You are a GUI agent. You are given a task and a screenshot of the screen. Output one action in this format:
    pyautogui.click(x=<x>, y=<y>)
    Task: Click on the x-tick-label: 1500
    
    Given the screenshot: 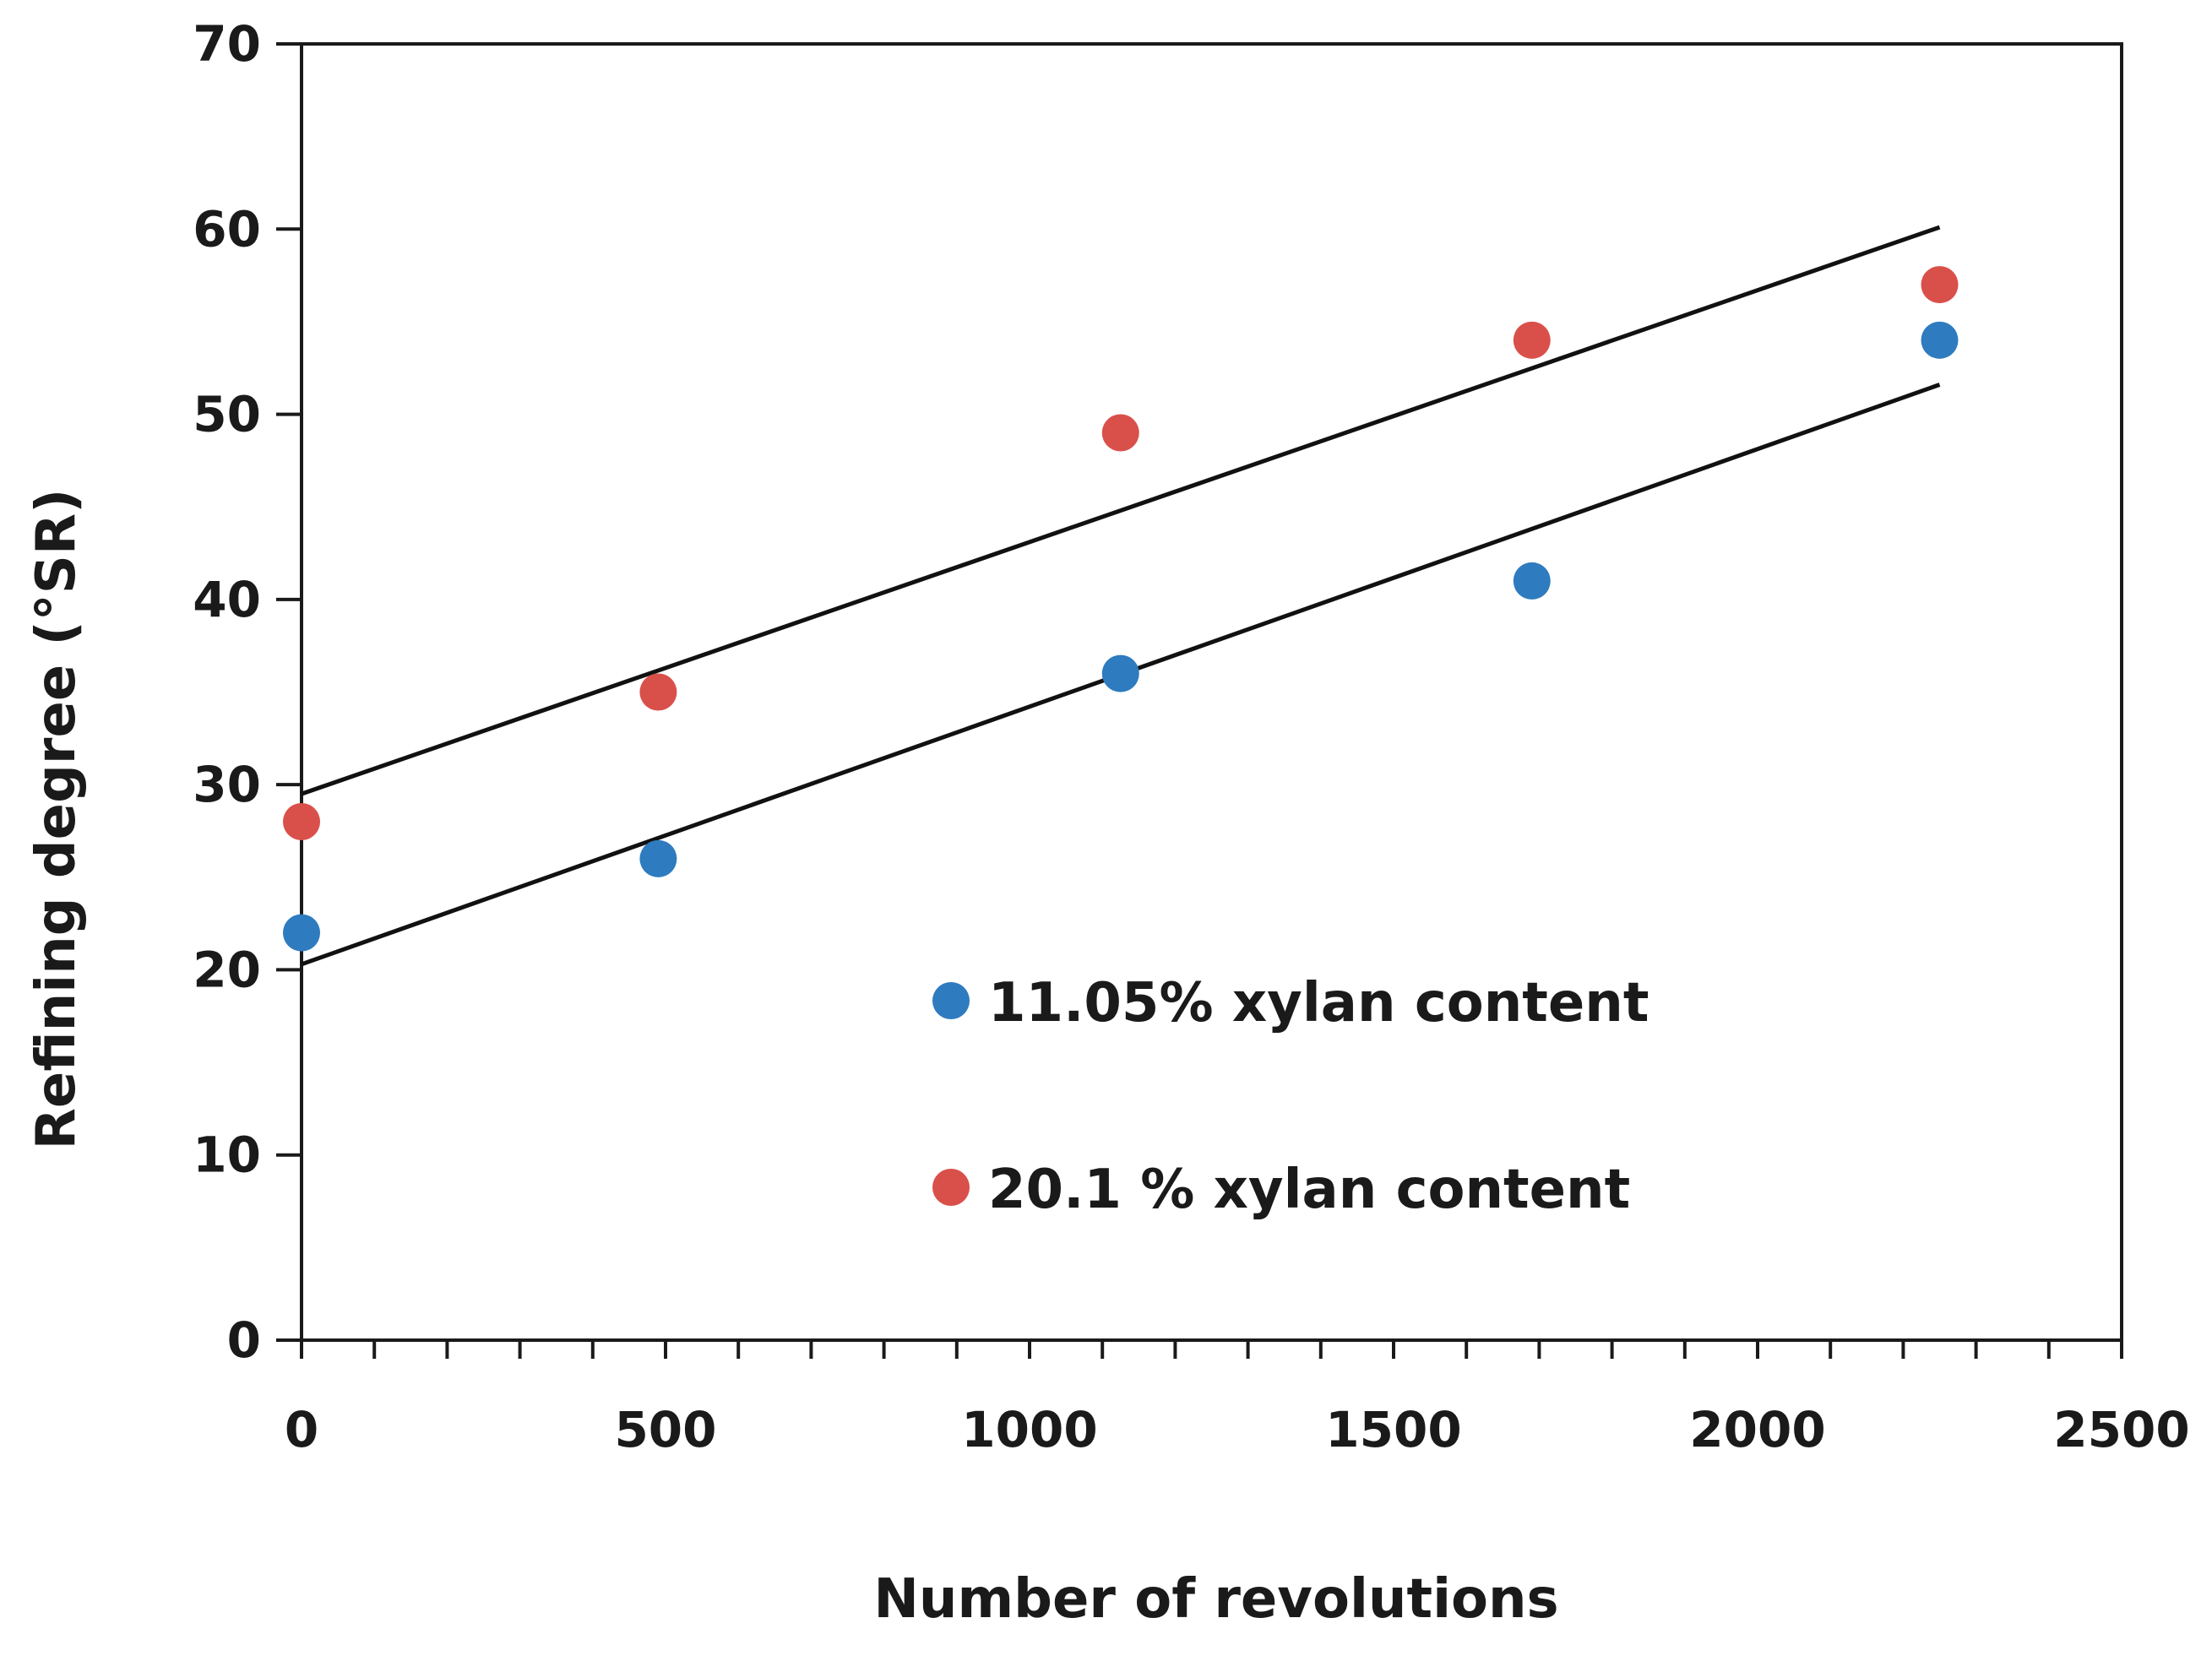 What is the action you would take?
    pyautogui.click(x=1393, y=1429)
    